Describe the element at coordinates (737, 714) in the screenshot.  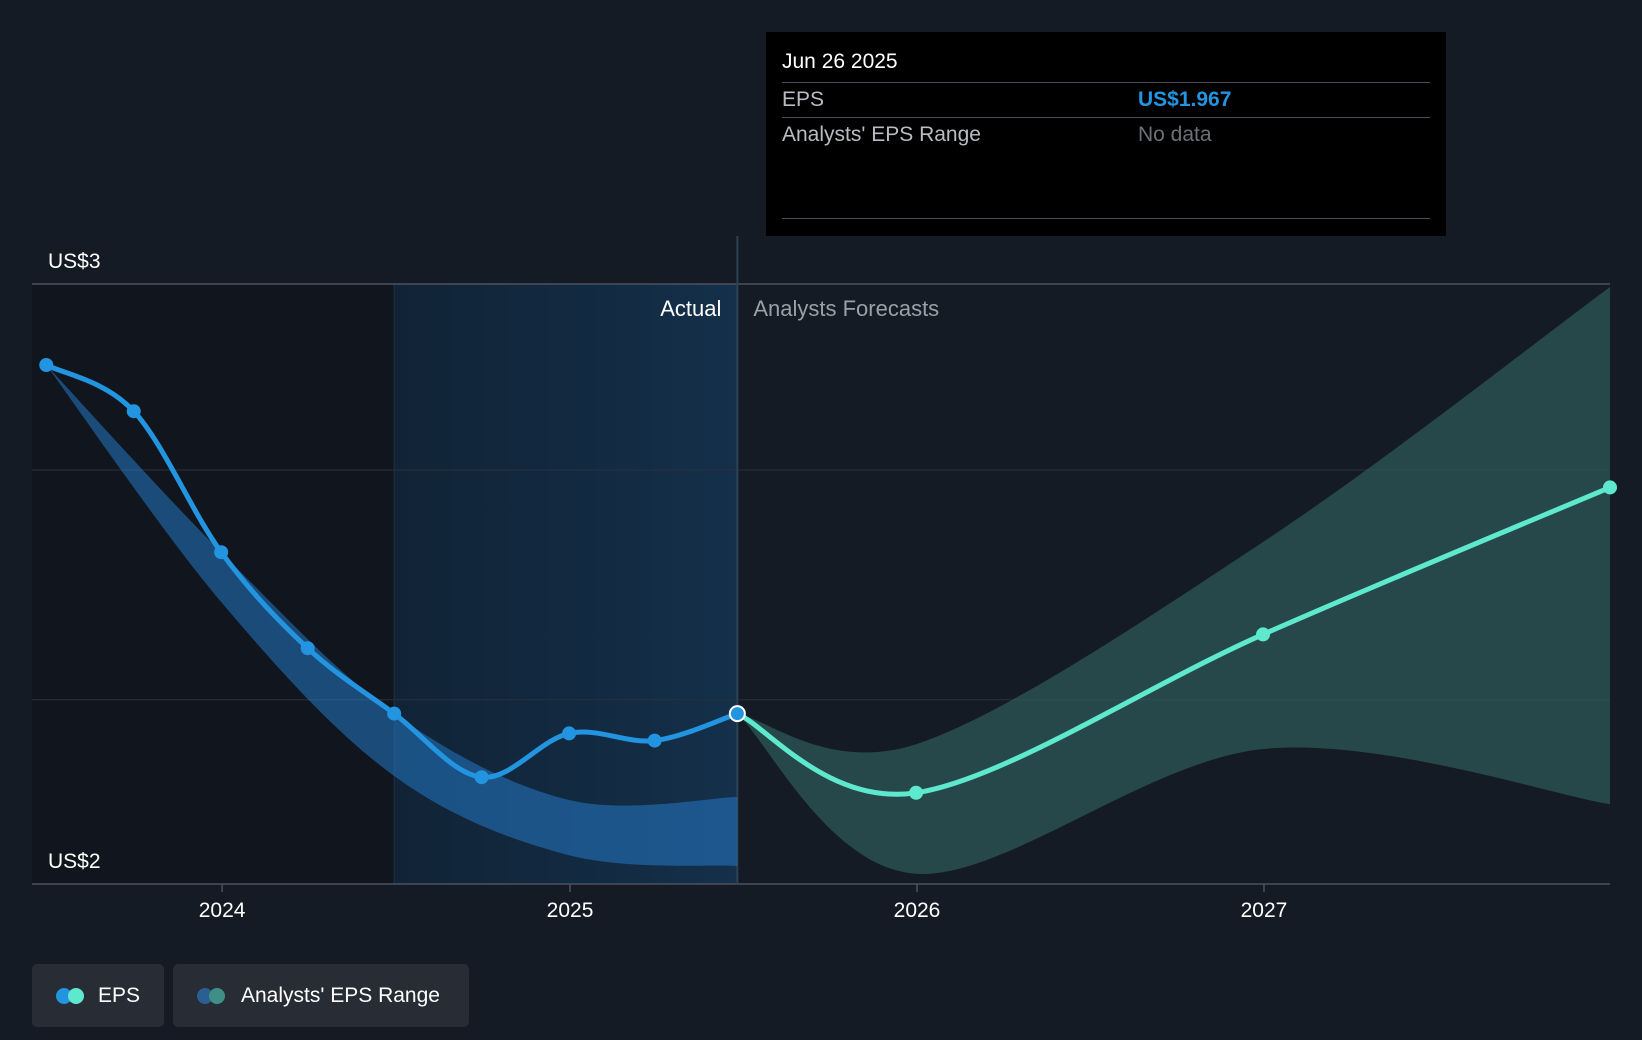
I see `eps-point-selected` at that location.